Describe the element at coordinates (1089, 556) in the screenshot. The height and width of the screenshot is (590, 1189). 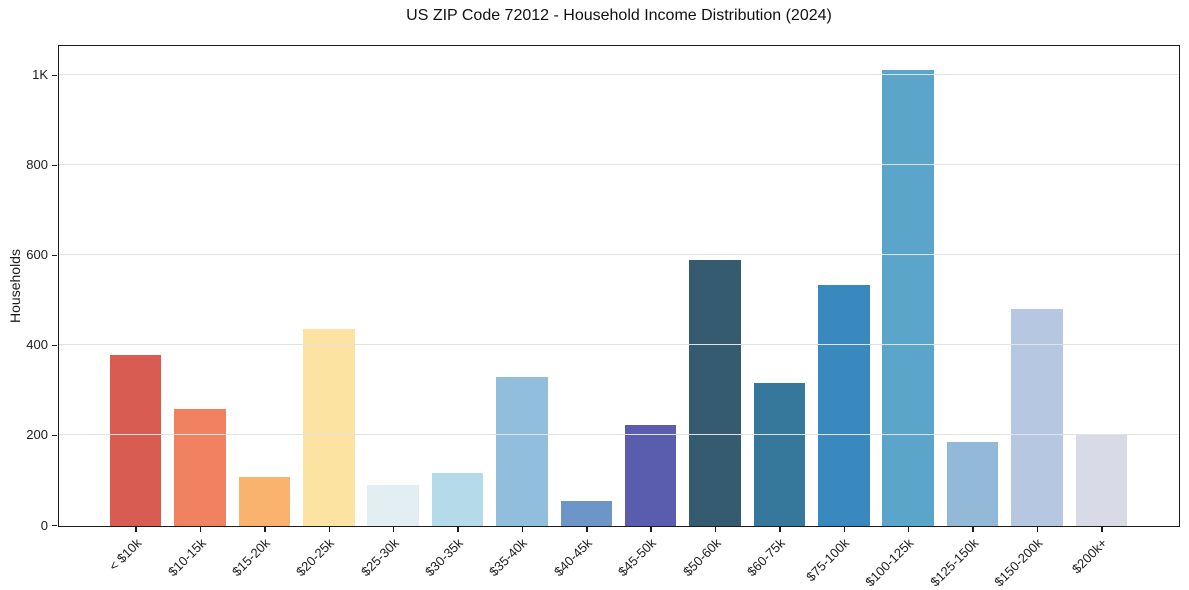
I see `x-tick-label: $200k+` at that location.